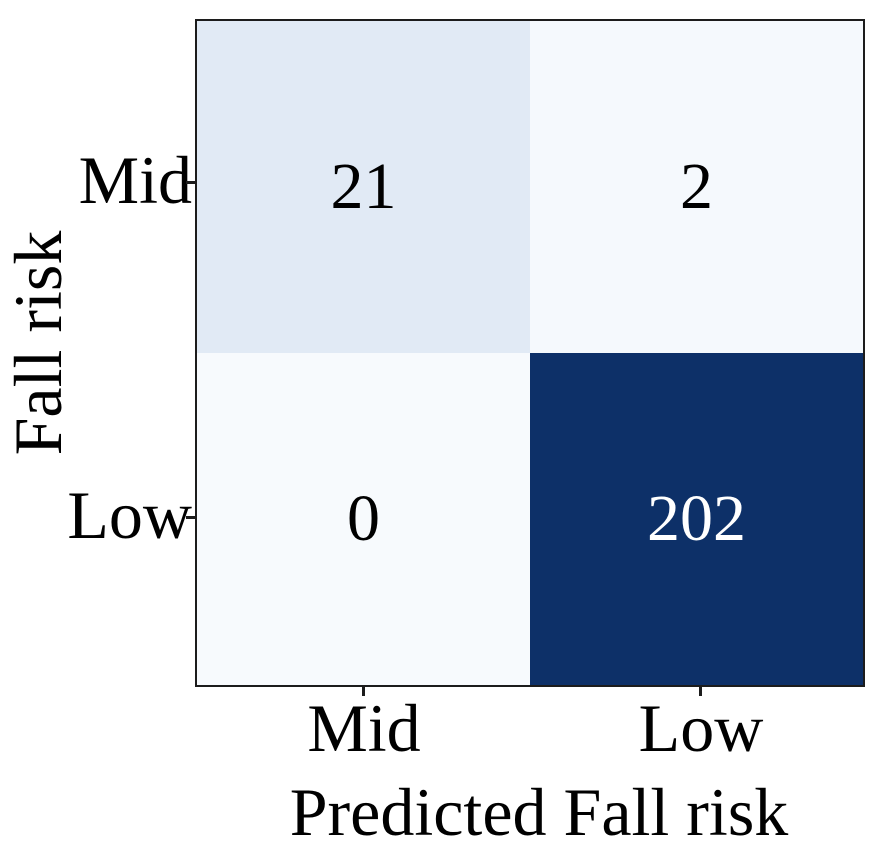 This screenshot has height=855, width=891. I want to click on y-tick-mark-low, so click(190, 517).